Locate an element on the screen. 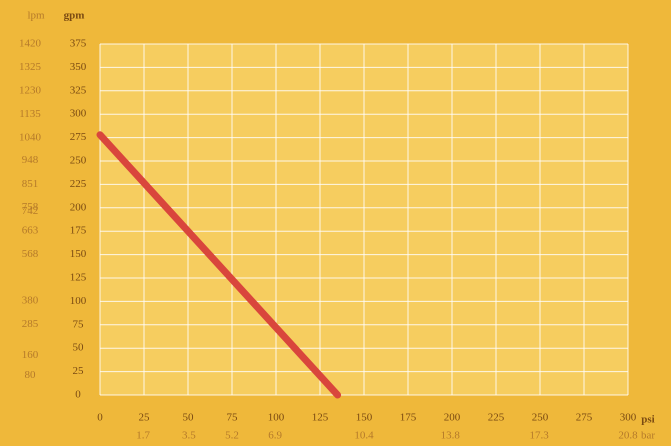 This screenshot has height=446, width=671. y-tick-label: 175 is located at coordinates (78, 231).